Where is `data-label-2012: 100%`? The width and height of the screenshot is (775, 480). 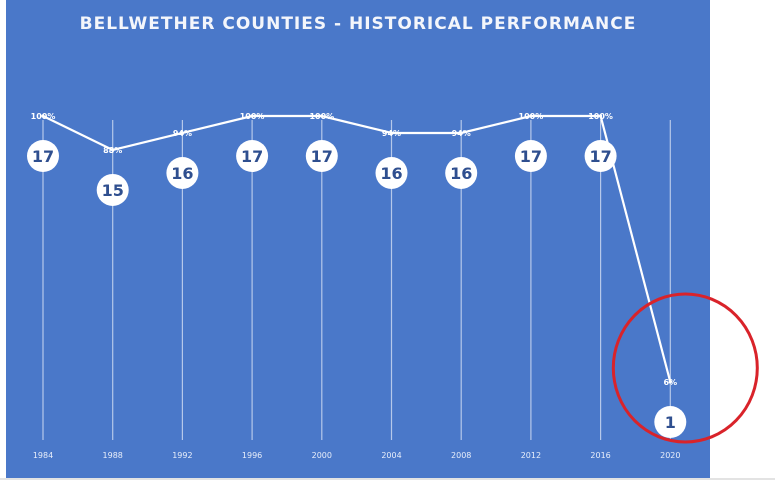
data-label-2012: 100% is located at coordinates (531, 116).